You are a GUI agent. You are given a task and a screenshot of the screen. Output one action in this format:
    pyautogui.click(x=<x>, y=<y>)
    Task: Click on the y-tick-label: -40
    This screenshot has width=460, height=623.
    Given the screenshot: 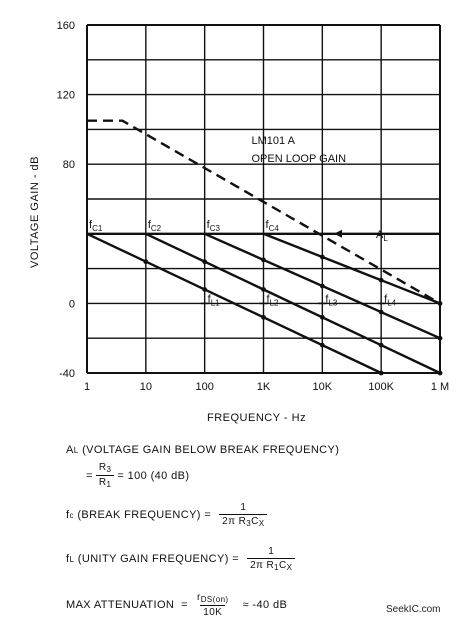 What is the action you would take?
    pyautogui.click(x=67, y=374)
    